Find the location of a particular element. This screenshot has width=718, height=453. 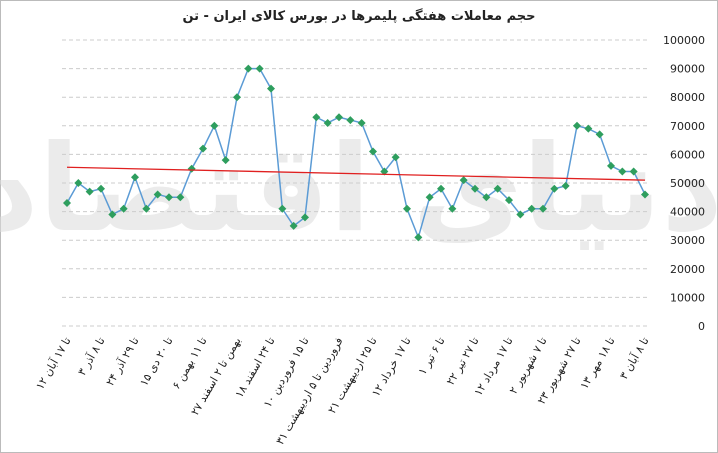

y-tick-label: 20000 is located at coordinates (687, 269).